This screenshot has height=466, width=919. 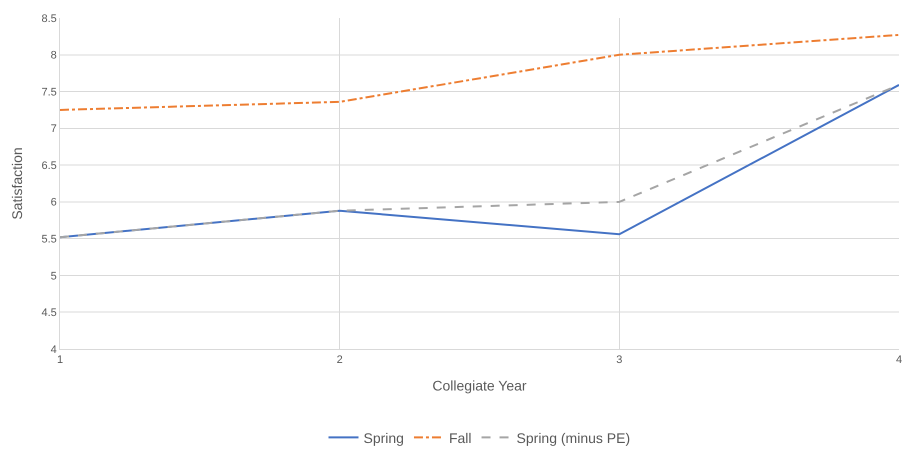 What do you see at coordinates (384, 438) in the screenshot?
I see `legend-label: Spring` at bounding box center [384, 438].